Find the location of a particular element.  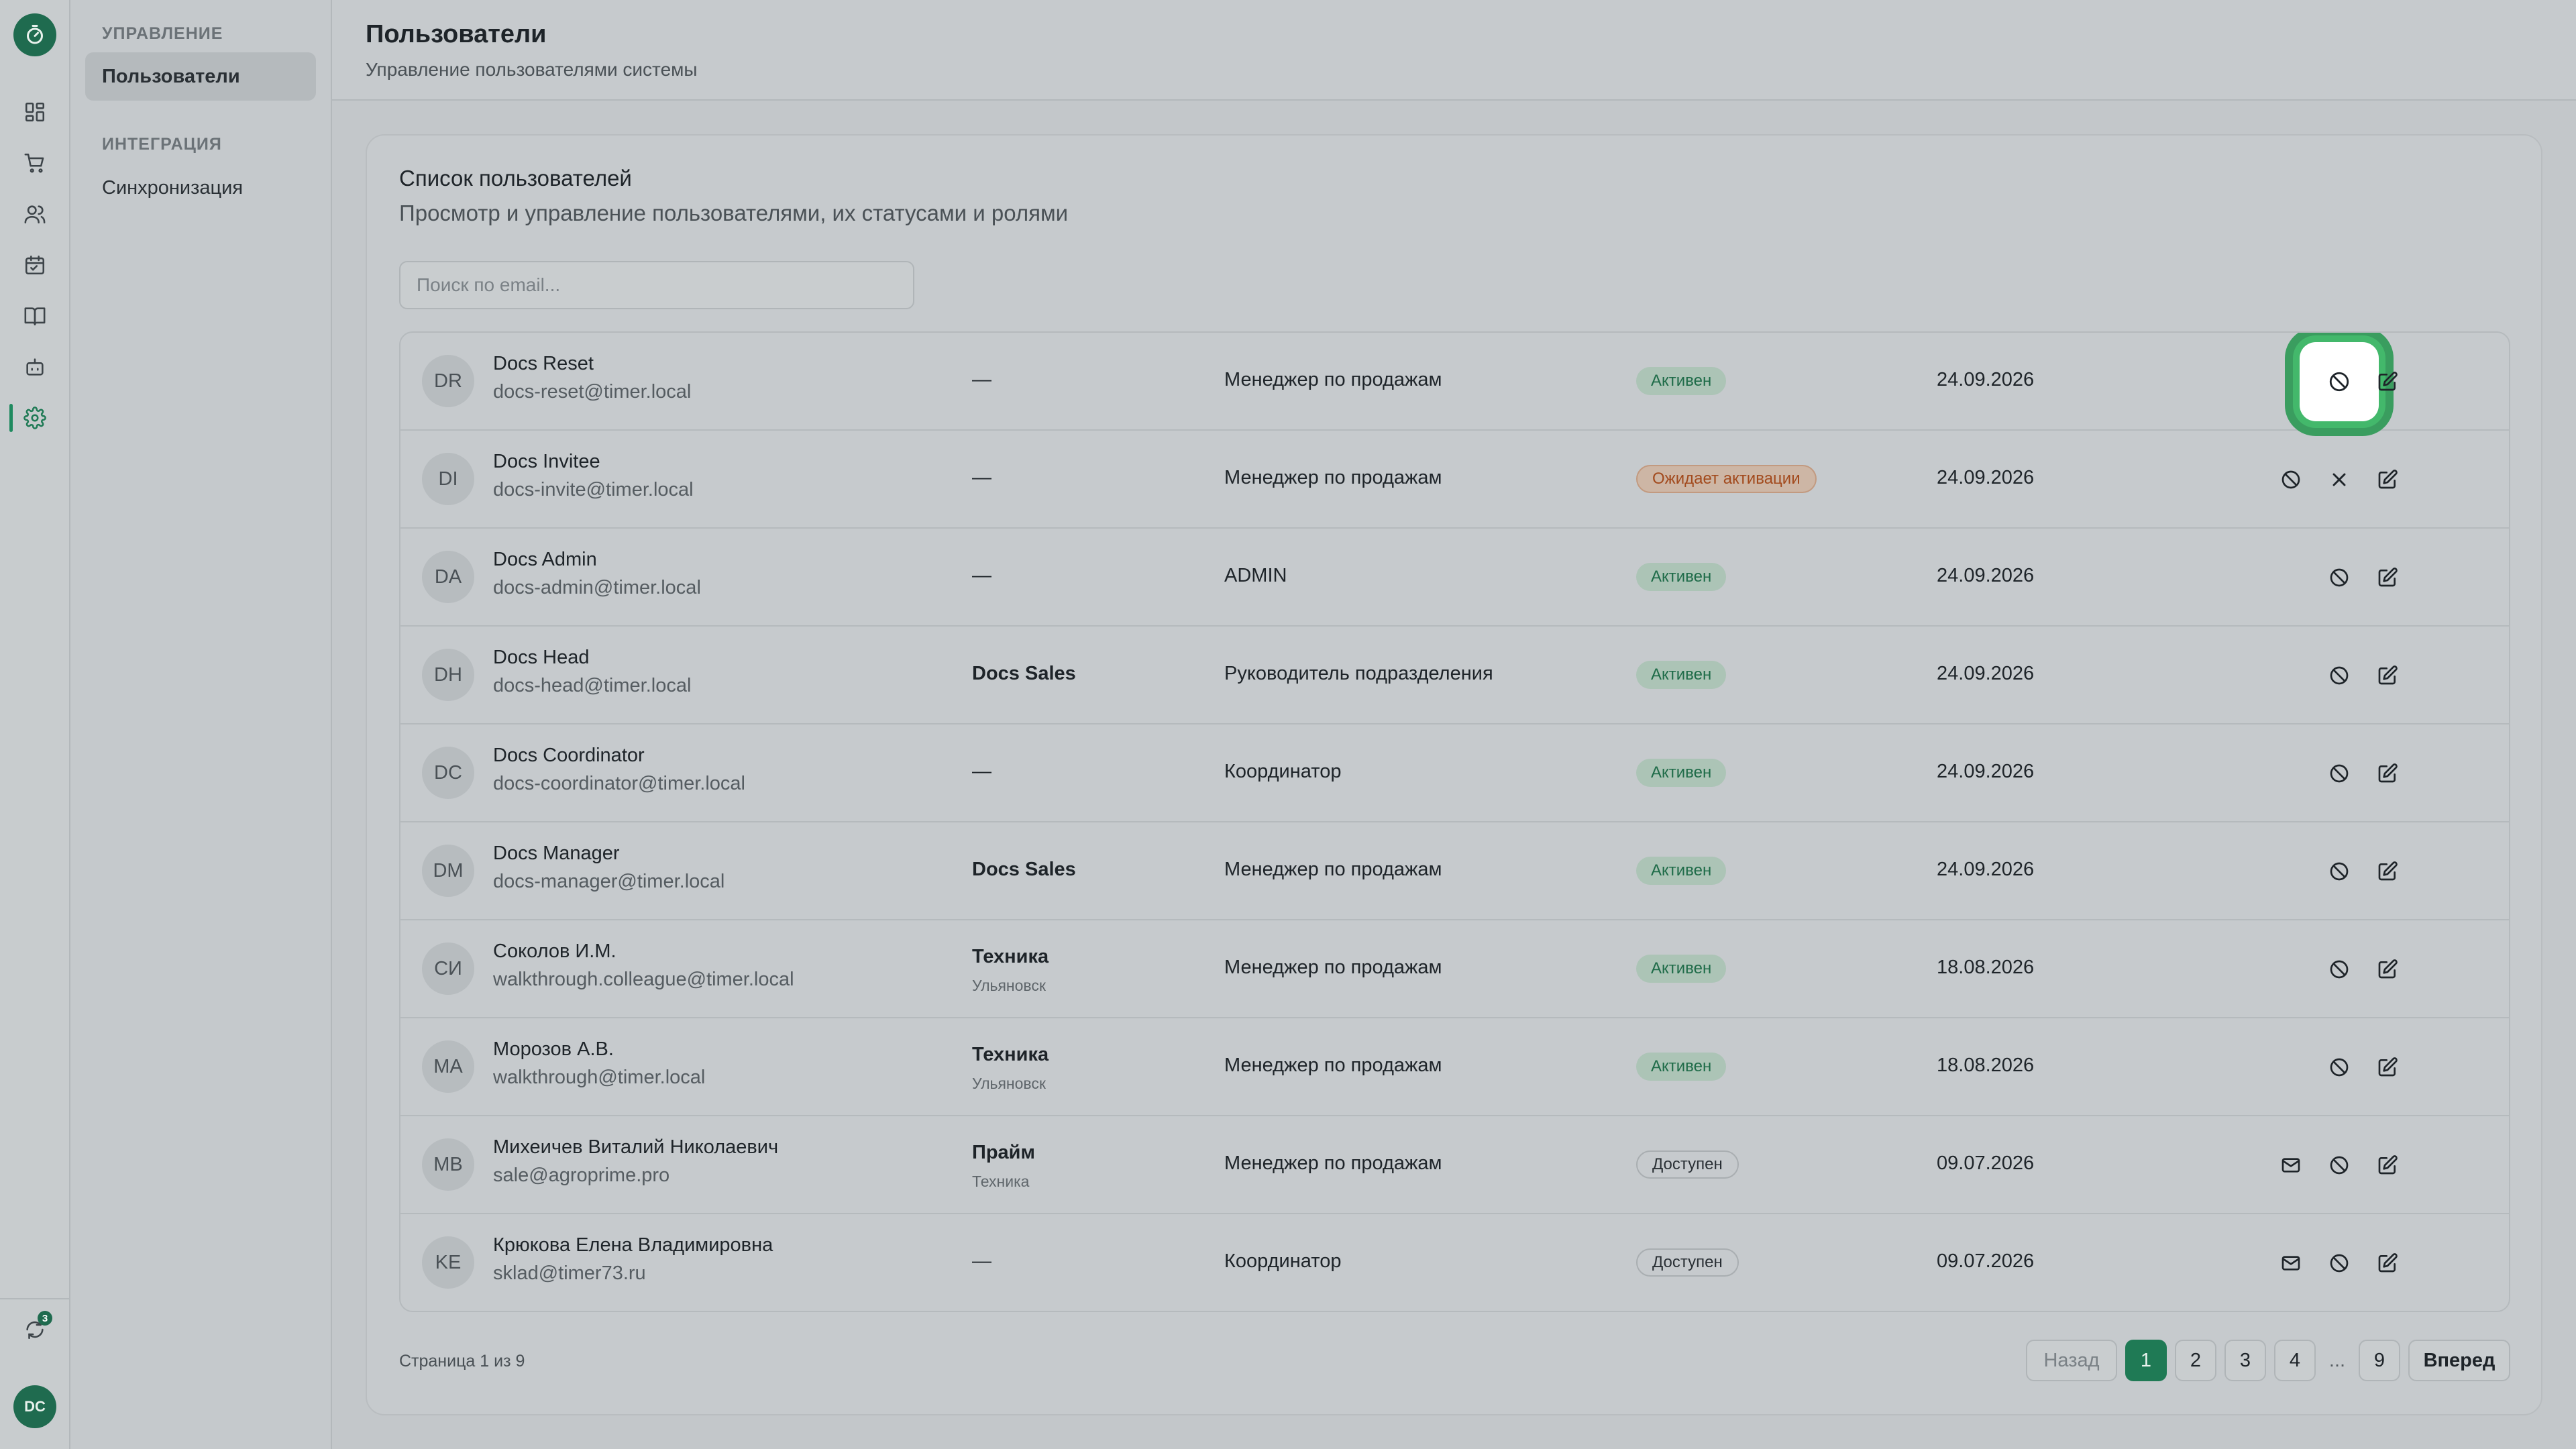

timer-logo-icon is located at coordinates (34, 34).